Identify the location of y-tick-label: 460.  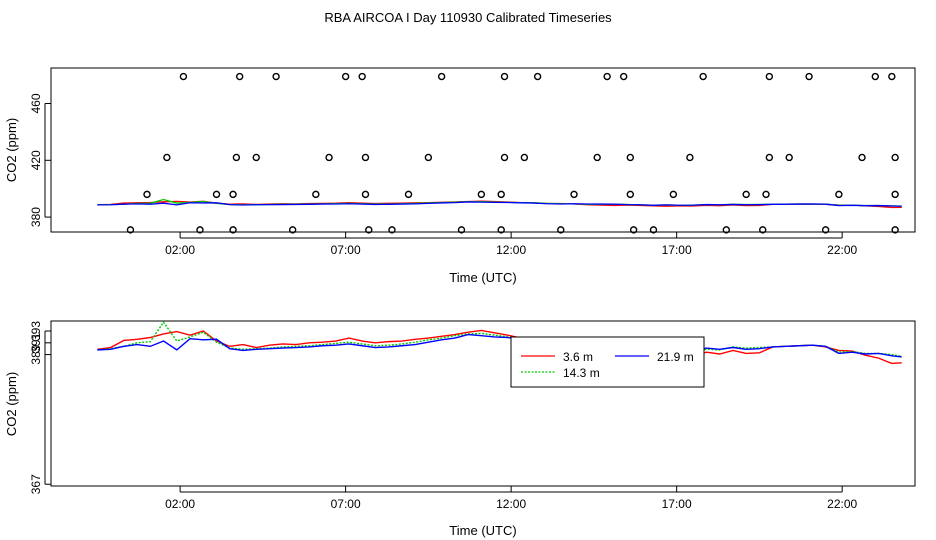
(36, 103).